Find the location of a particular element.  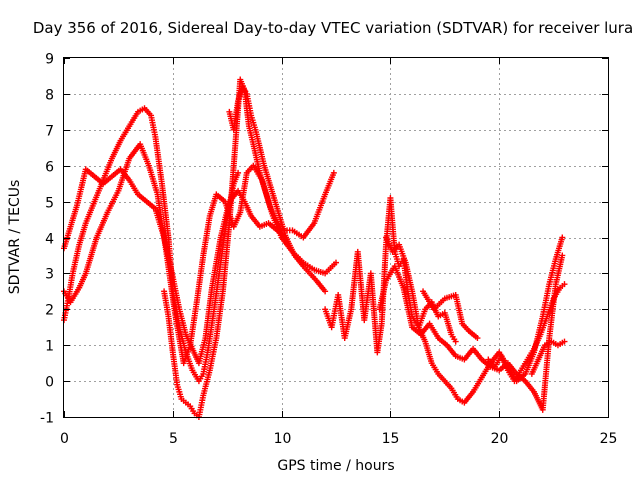

y-tick-label: 0 is located at coordinates (49, 383).